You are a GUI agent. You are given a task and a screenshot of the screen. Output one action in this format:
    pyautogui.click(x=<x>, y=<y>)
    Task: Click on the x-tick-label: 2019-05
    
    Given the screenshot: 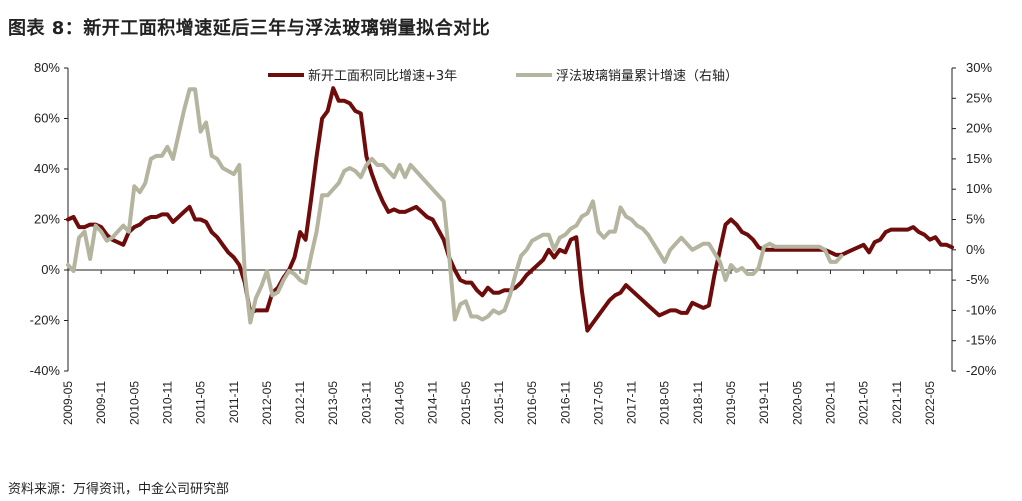 What is the action you would take?
    pyautogui.click(x=731, y=403)
    